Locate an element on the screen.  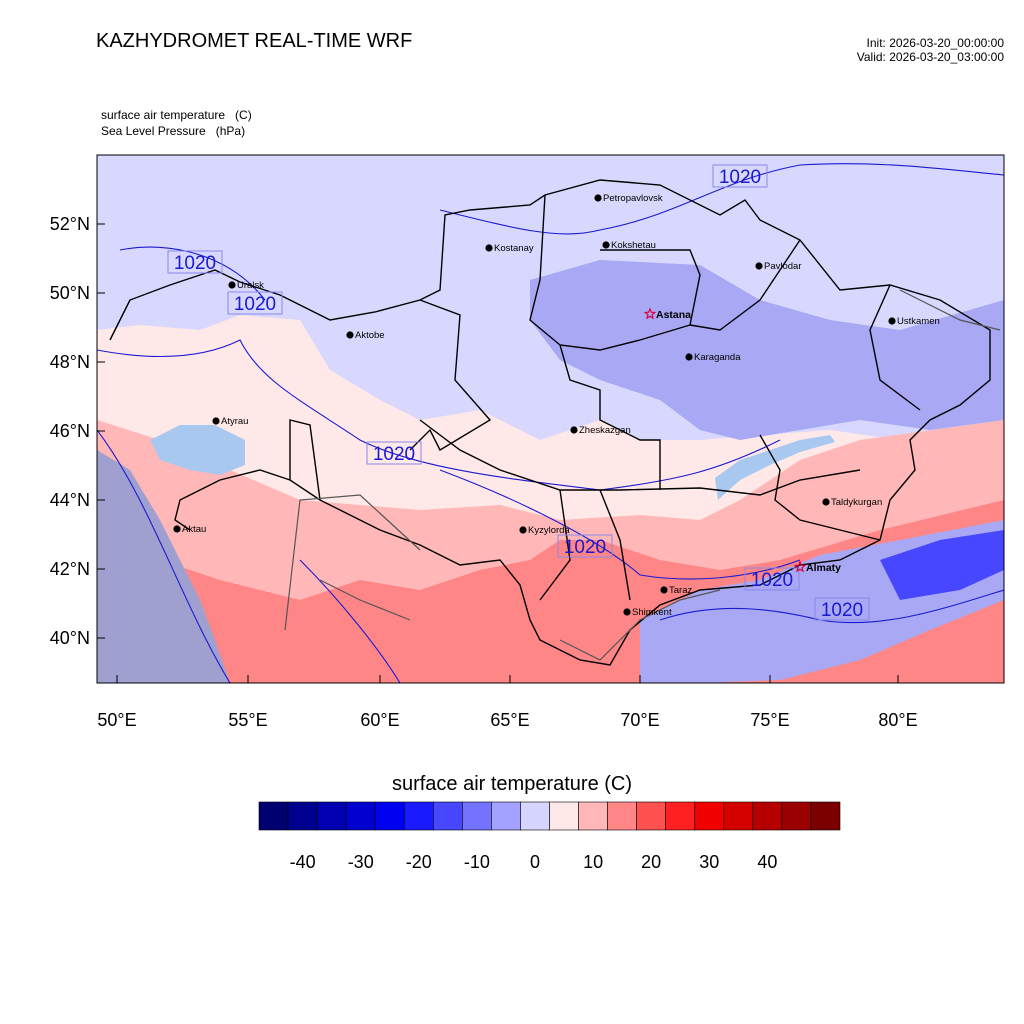
colorbar-tick-label: 10 is located at coordinates (593, 862).